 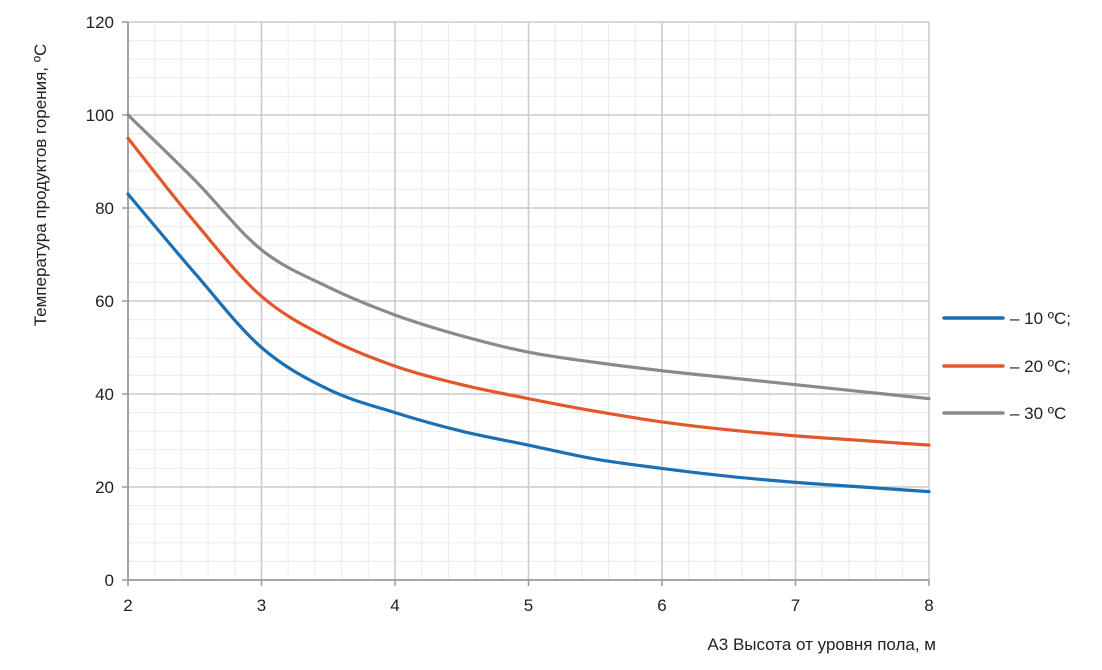 What do you see at coordinates (795, 605) in the screenshot?
I see `x-tick-label: 7` at bounding box center [795, 605].